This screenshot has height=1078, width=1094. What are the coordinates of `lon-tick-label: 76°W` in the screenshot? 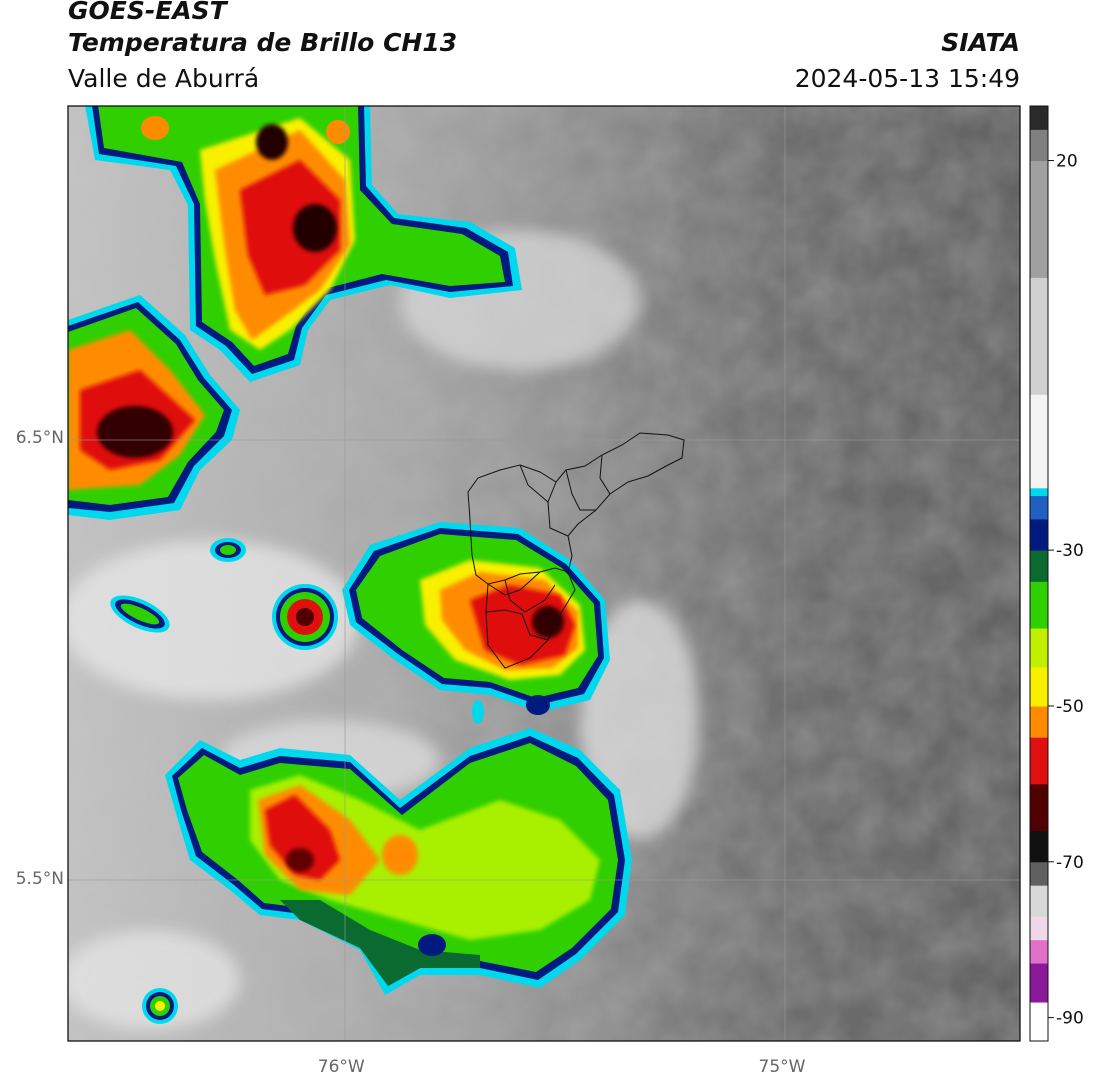 It's located at (341, 1067).